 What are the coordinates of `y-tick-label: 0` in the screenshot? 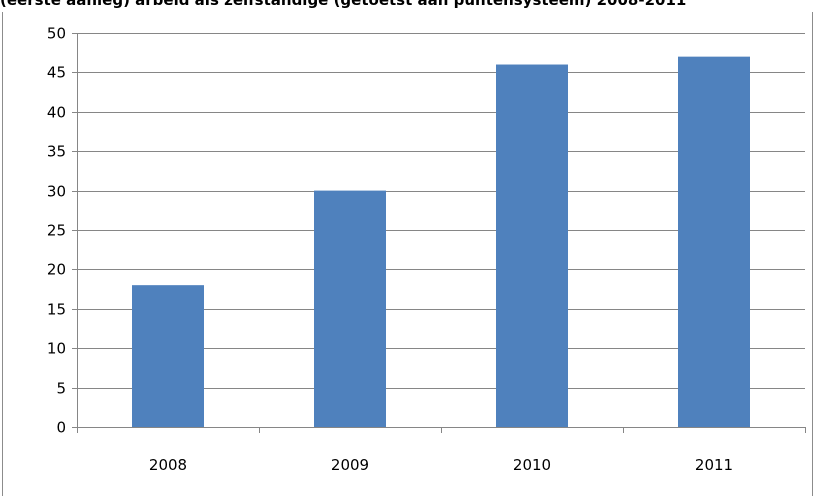 It's located at (61, 428).